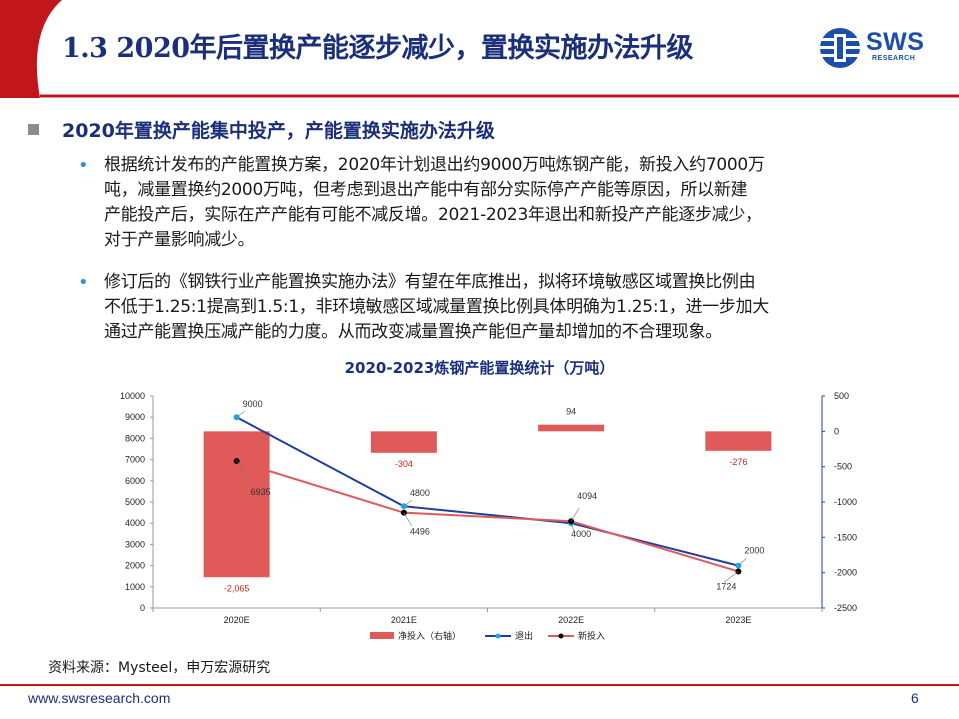  What do you see at coordinates (33, 129) in the screenshot?
I see `section-bullet-icon` at bounding box center [33, 129].